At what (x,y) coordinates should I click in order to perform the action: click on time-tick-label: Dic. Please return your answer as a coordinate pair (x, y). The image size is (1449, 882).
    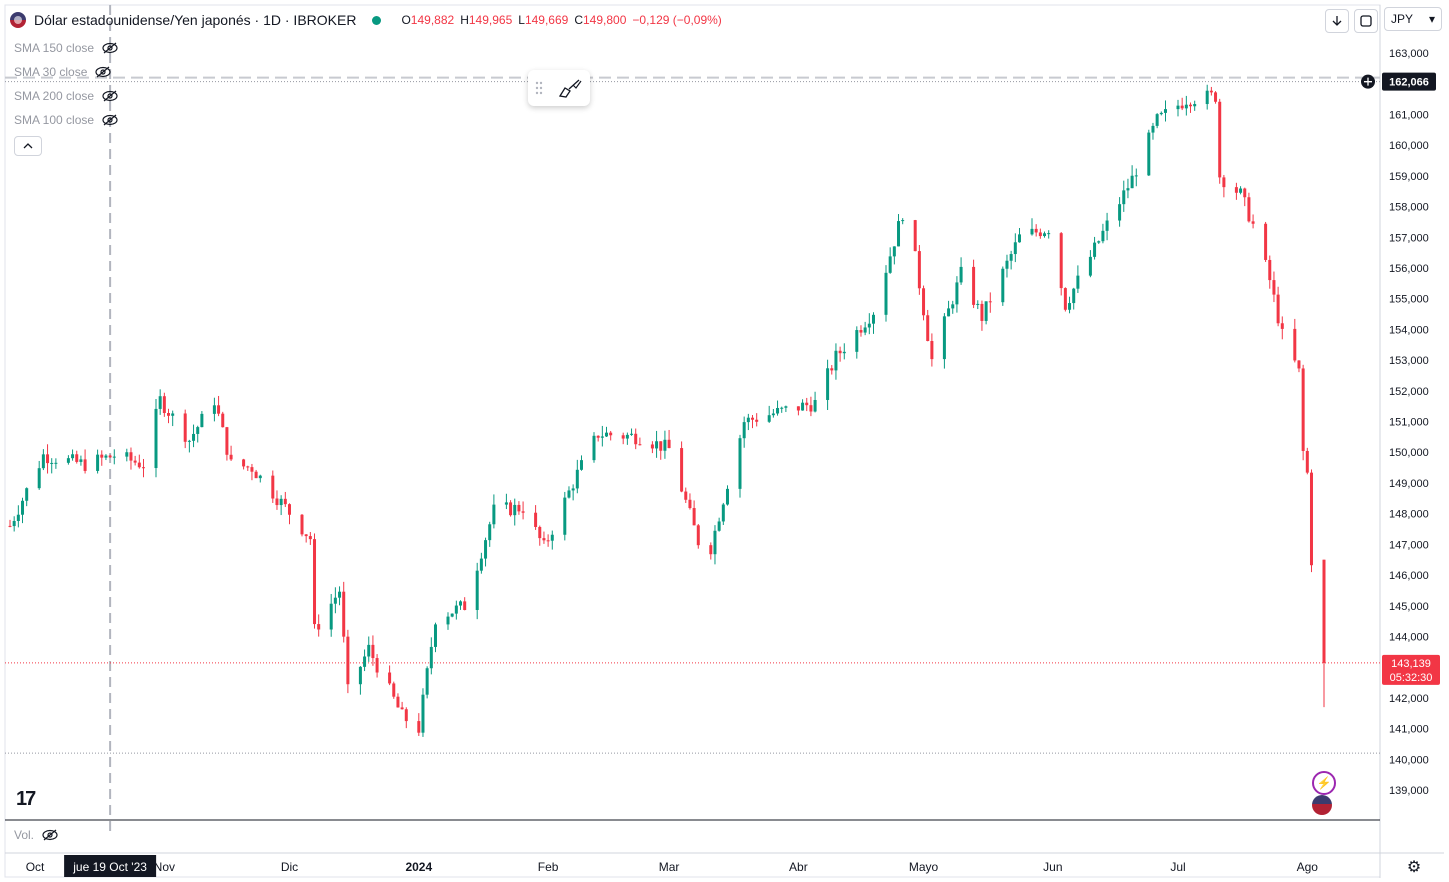
    Looking at the image, I should click on (289, 867).